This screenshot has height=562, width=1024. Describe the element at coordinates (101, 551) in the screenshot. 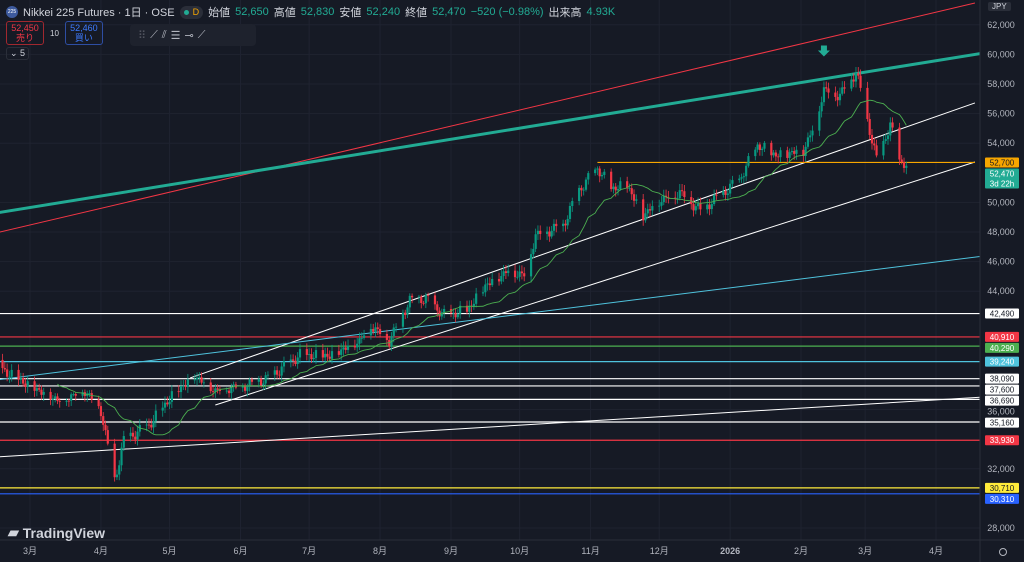

I see `x-tick-label: 4月` at that location.